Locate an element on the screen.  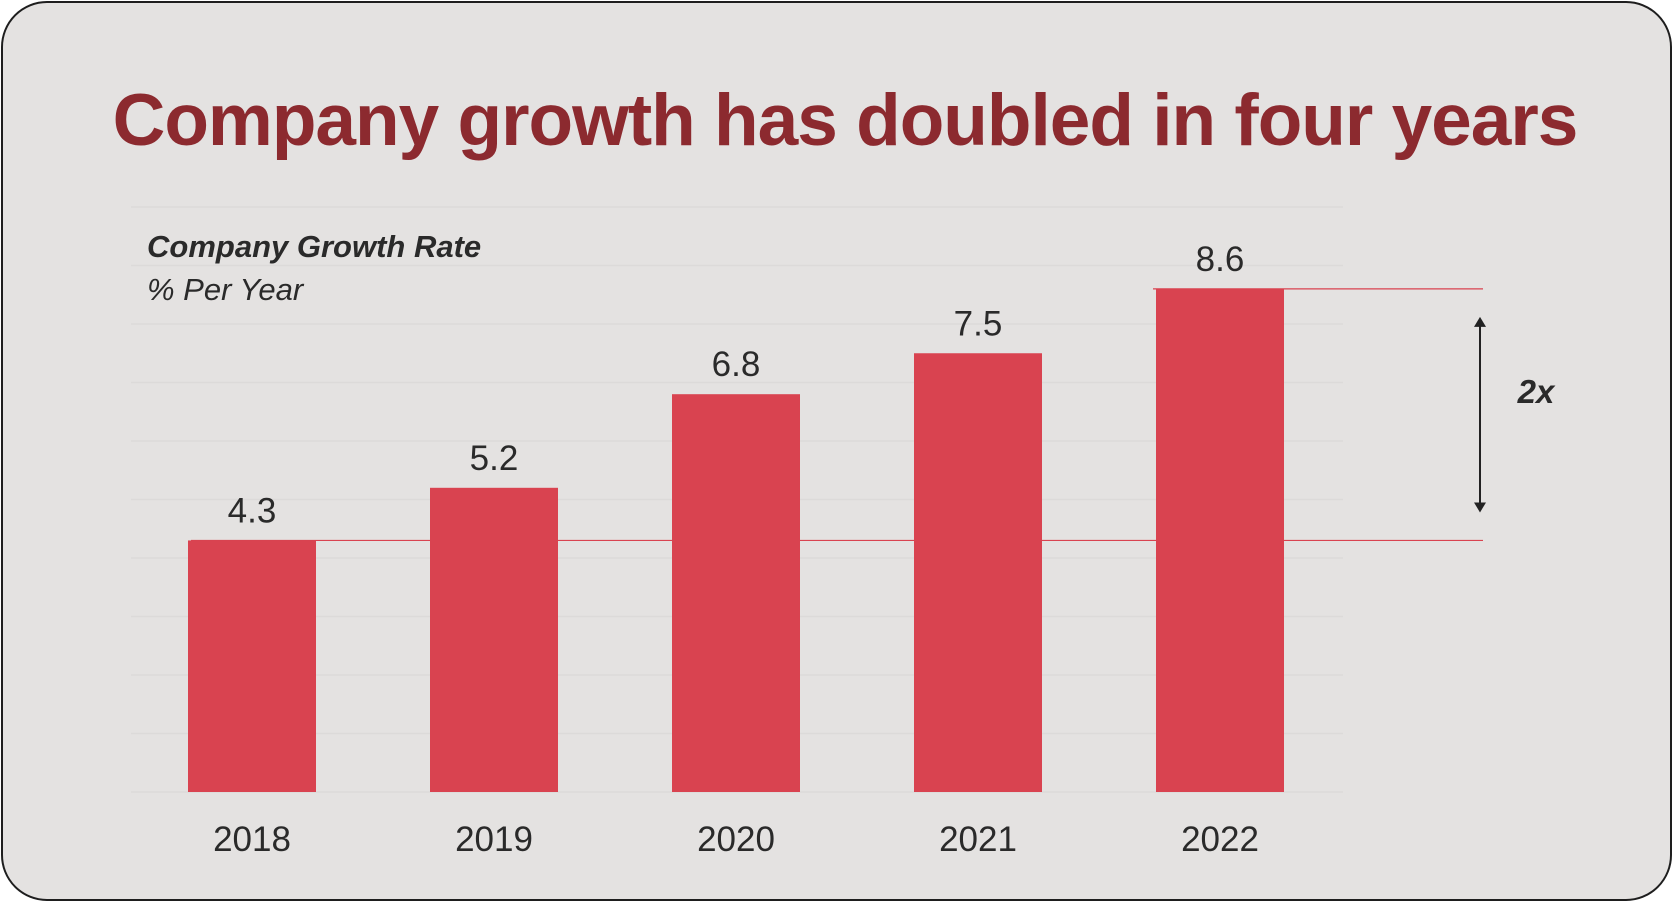
bar-2020 is located at coordinates (736, 593).